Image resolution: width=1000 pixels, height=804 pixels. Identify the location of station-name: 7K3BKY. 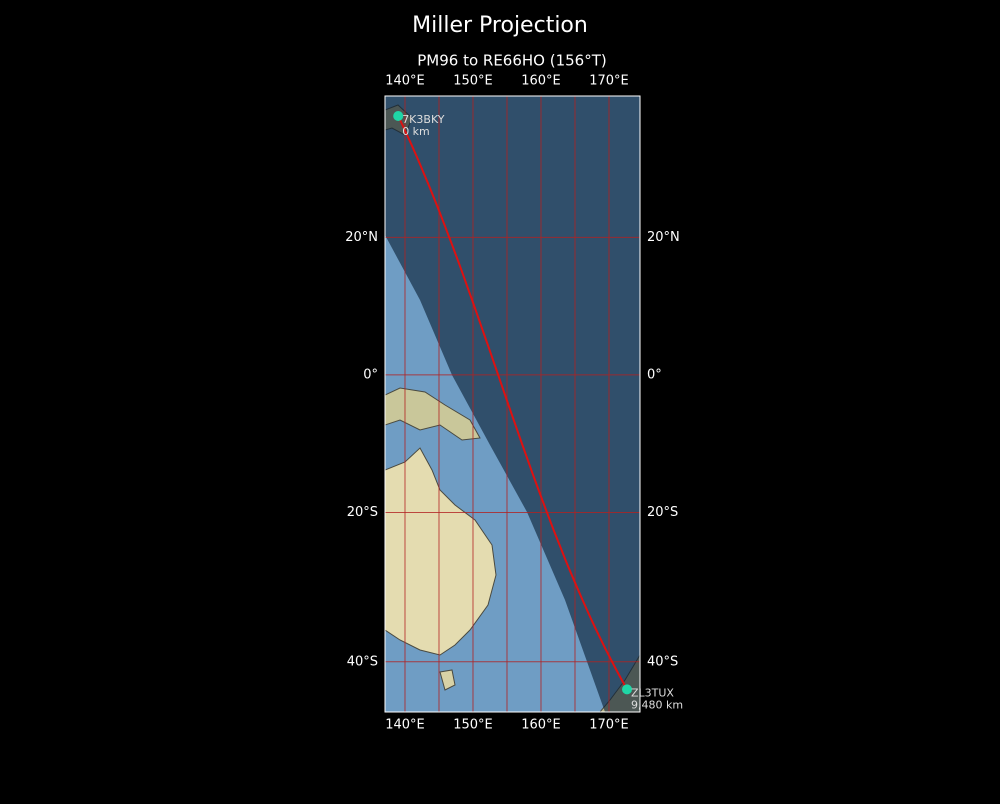
(423, 119).